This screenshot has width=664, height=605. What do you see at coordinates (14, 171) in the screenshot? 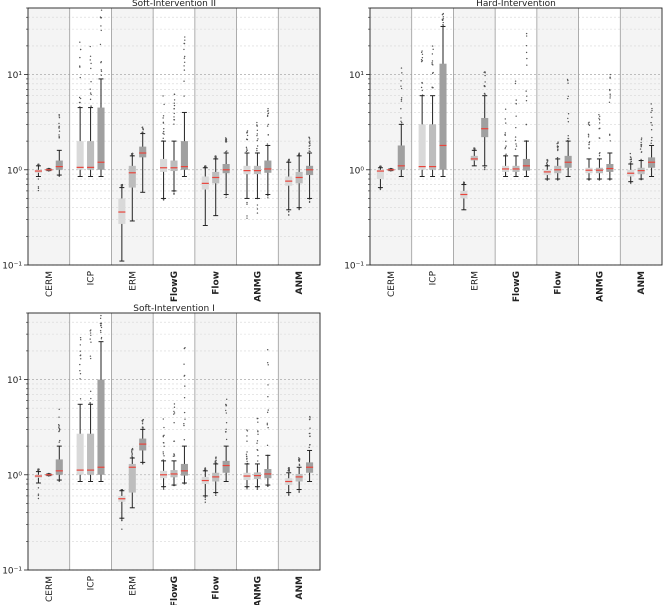
I see `y-tick-label: 10⁰` at bounding box center [14, 171].